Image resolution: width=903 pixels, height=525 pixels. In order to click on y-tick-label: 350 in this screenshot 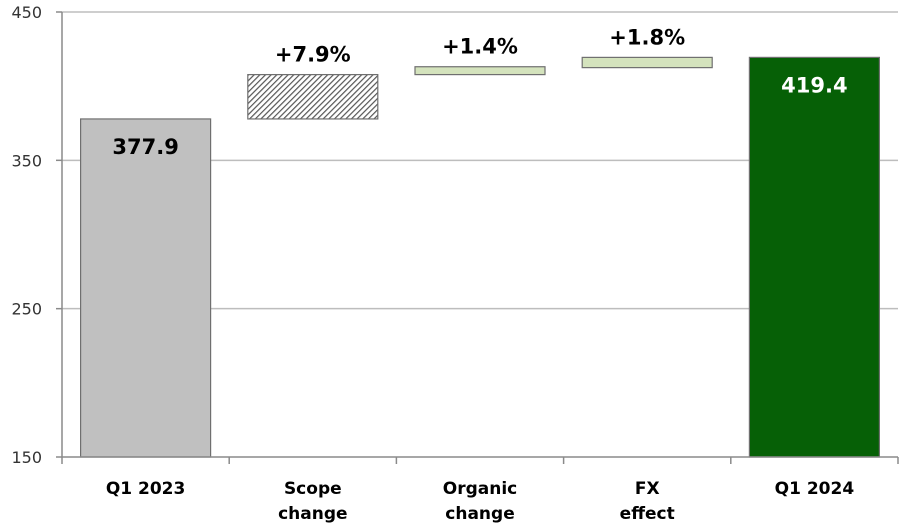, I will do `click(26, 160)`.